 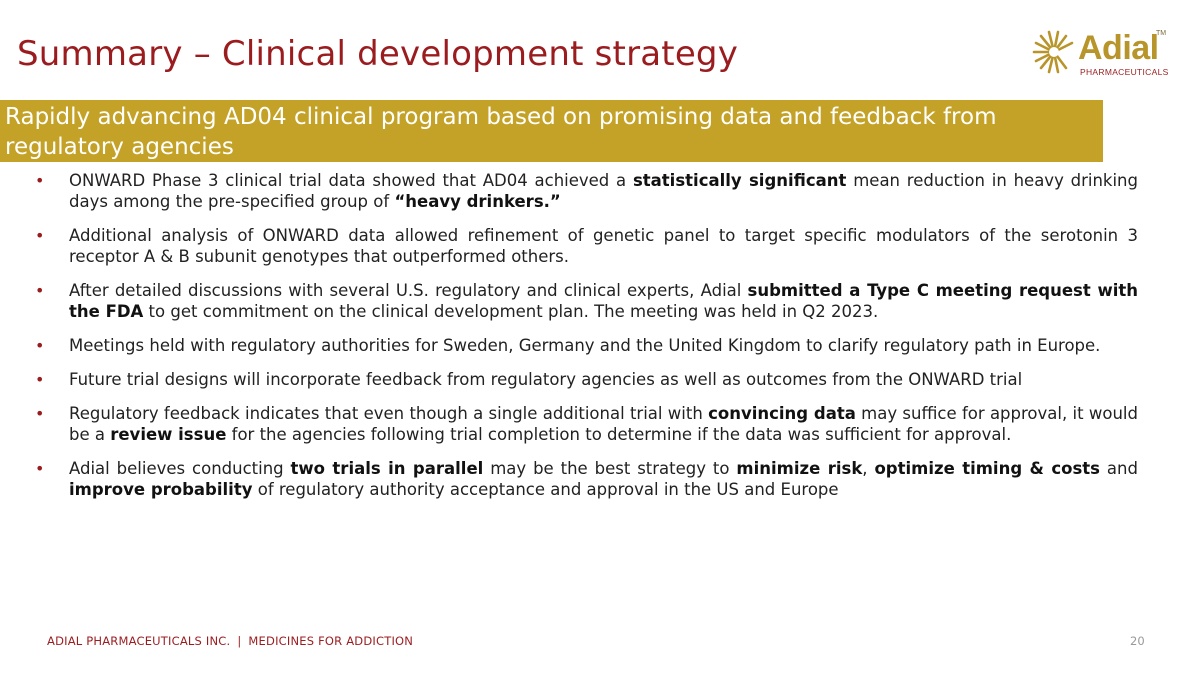 What do you see at coordinates (378, 54) in the screenshot?
I see `slide-title: Summary – Clinical development strategy` at bounding box center [378, 54].